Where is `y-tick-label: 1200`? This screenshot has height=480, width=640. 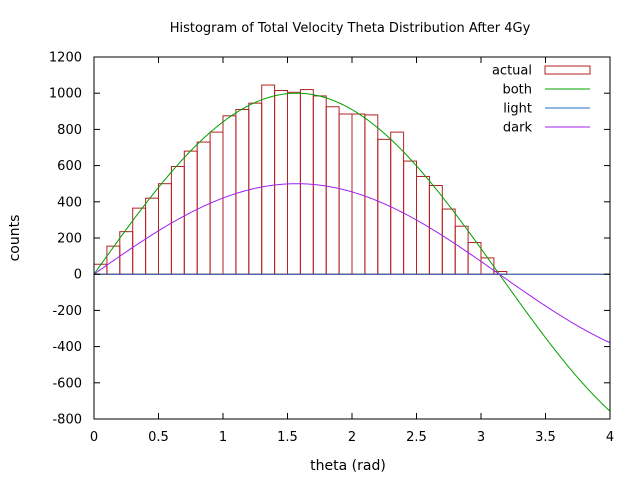
y-tick-label: 1200 is located at coordinates (65, 58).